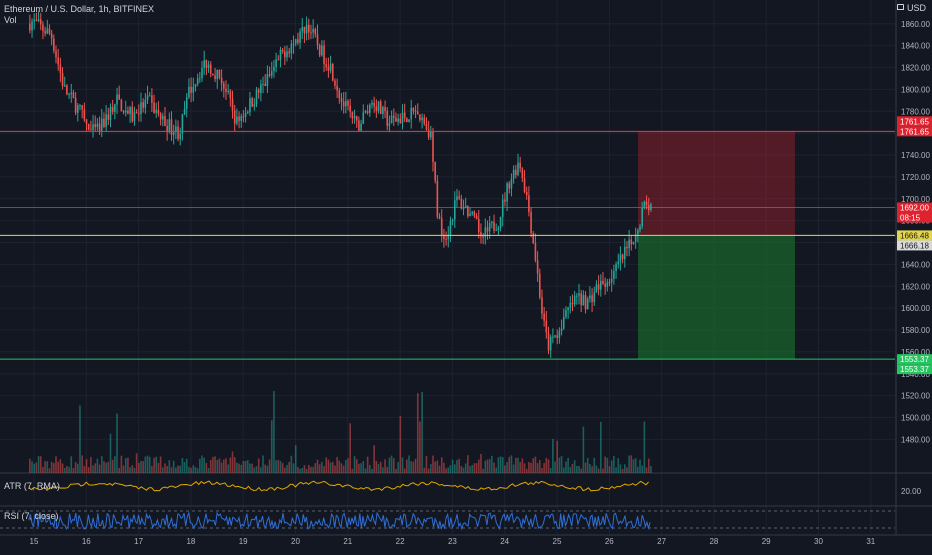  I want to click on volume-legend: Vol, so click(10, 20).